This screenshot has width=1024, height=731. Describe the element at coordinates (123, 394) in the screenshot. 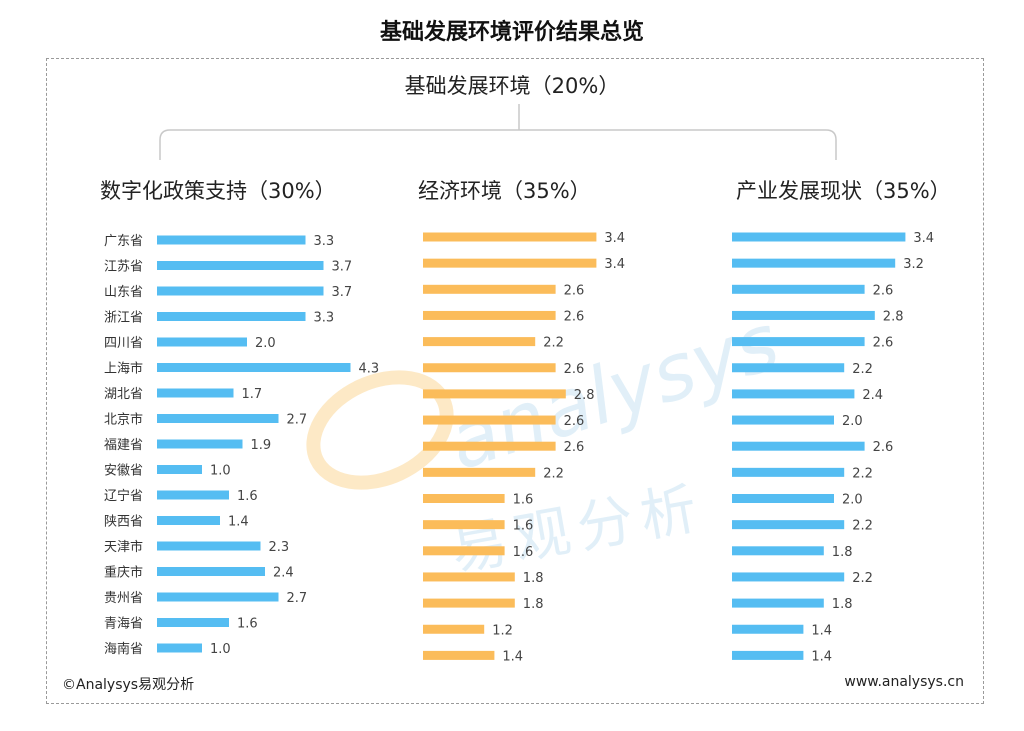

I see `category-label: 湖北省` at that location.